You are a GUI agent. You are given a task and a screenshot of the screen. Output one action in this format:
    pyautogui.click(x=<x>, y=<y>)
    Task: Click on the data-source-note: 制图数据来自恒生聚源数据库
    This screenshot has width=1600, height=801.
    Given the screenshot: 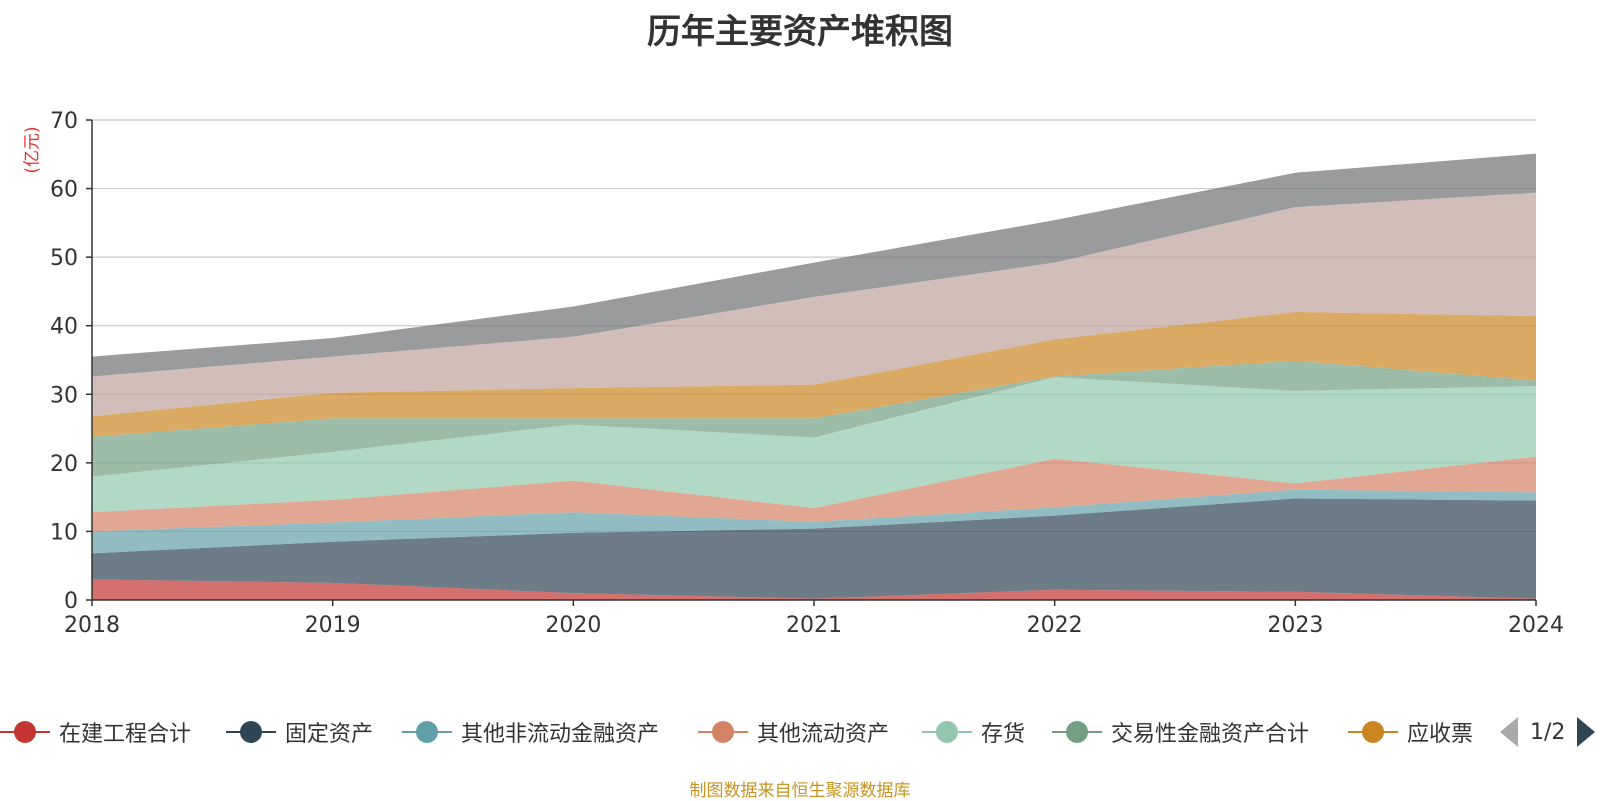 What is the action you would take?
    pyautogui.click(x=800, y=791)
    